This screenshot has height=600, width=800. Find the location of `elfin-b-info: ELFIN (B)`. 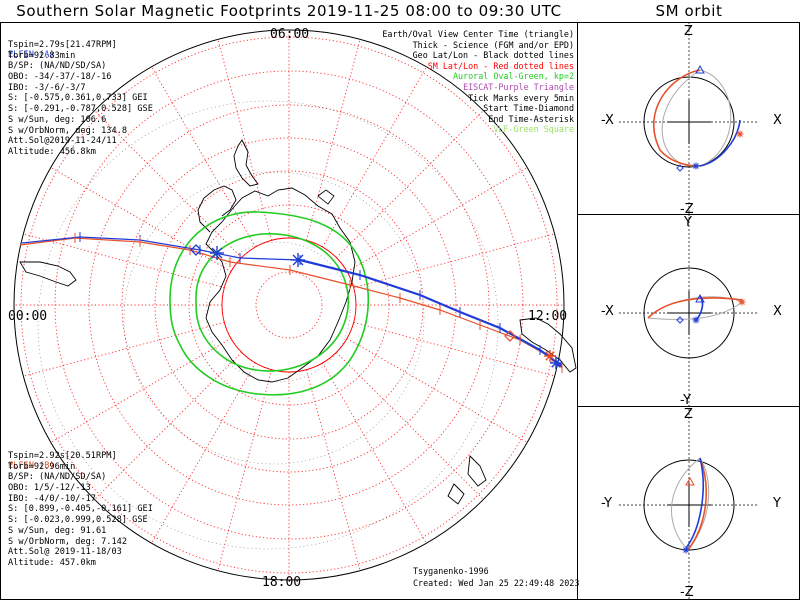

elfin-b-info: ELFIN (B) is located at coordinates (31, 461).